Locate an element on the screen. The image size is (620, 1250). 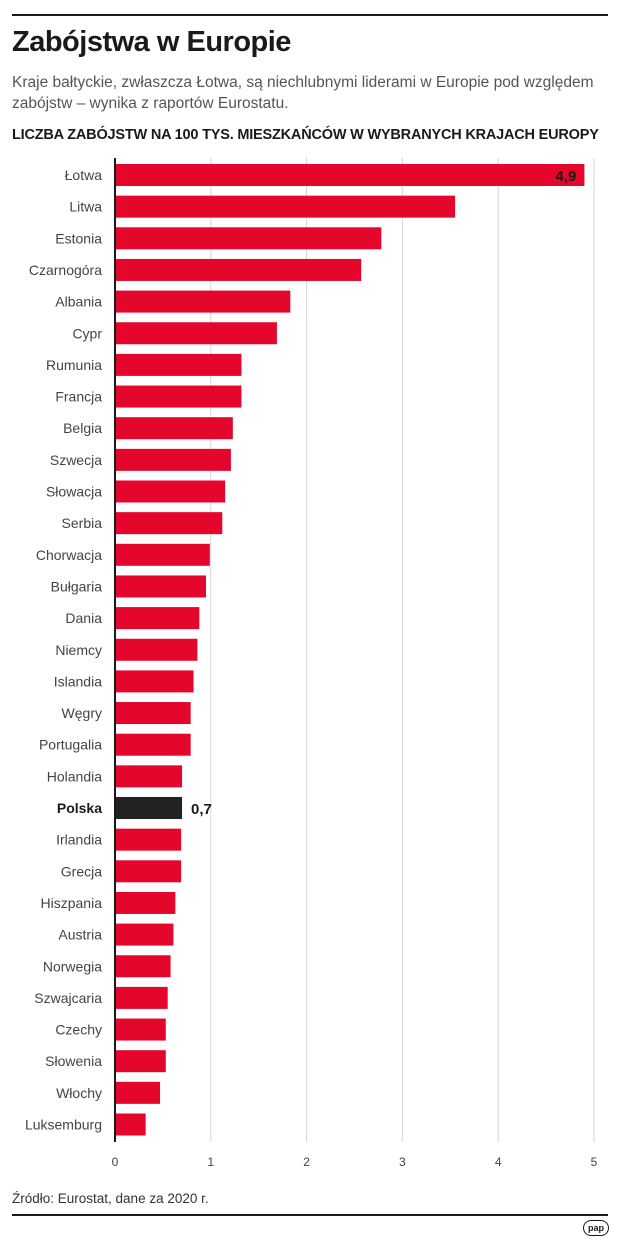
top-rule is located at coordinates (310, 15).